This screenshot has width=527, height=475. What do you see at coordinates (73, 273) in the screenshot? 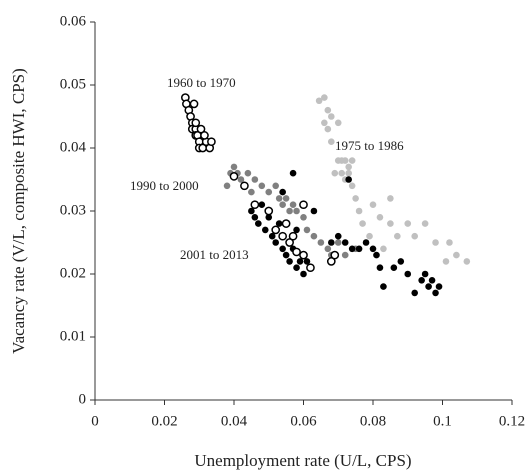
I see `y-tick-label: 0.02` at bounding box center [73, 273].